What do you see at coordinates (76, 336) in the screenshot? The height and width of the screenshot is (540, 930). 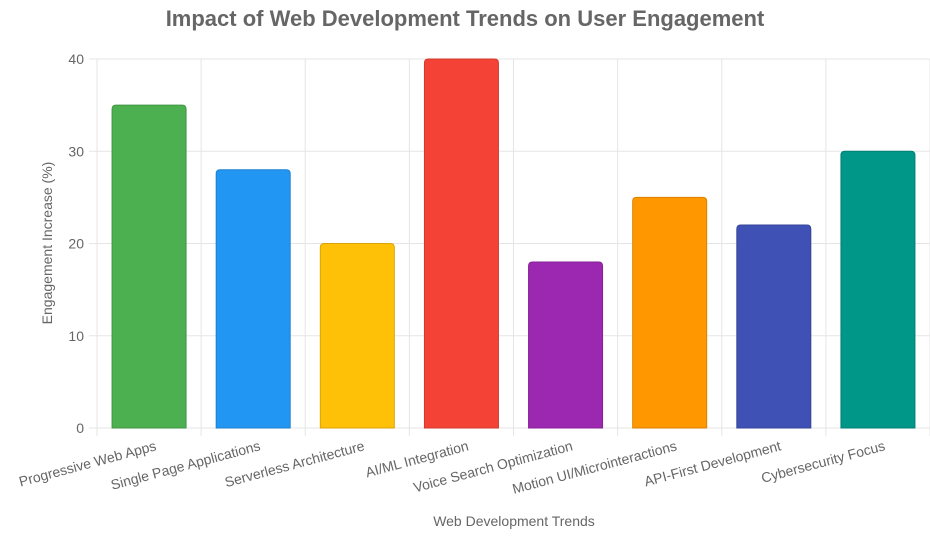 I see `y-tick-label: 10` at bounding box center [76, 336].